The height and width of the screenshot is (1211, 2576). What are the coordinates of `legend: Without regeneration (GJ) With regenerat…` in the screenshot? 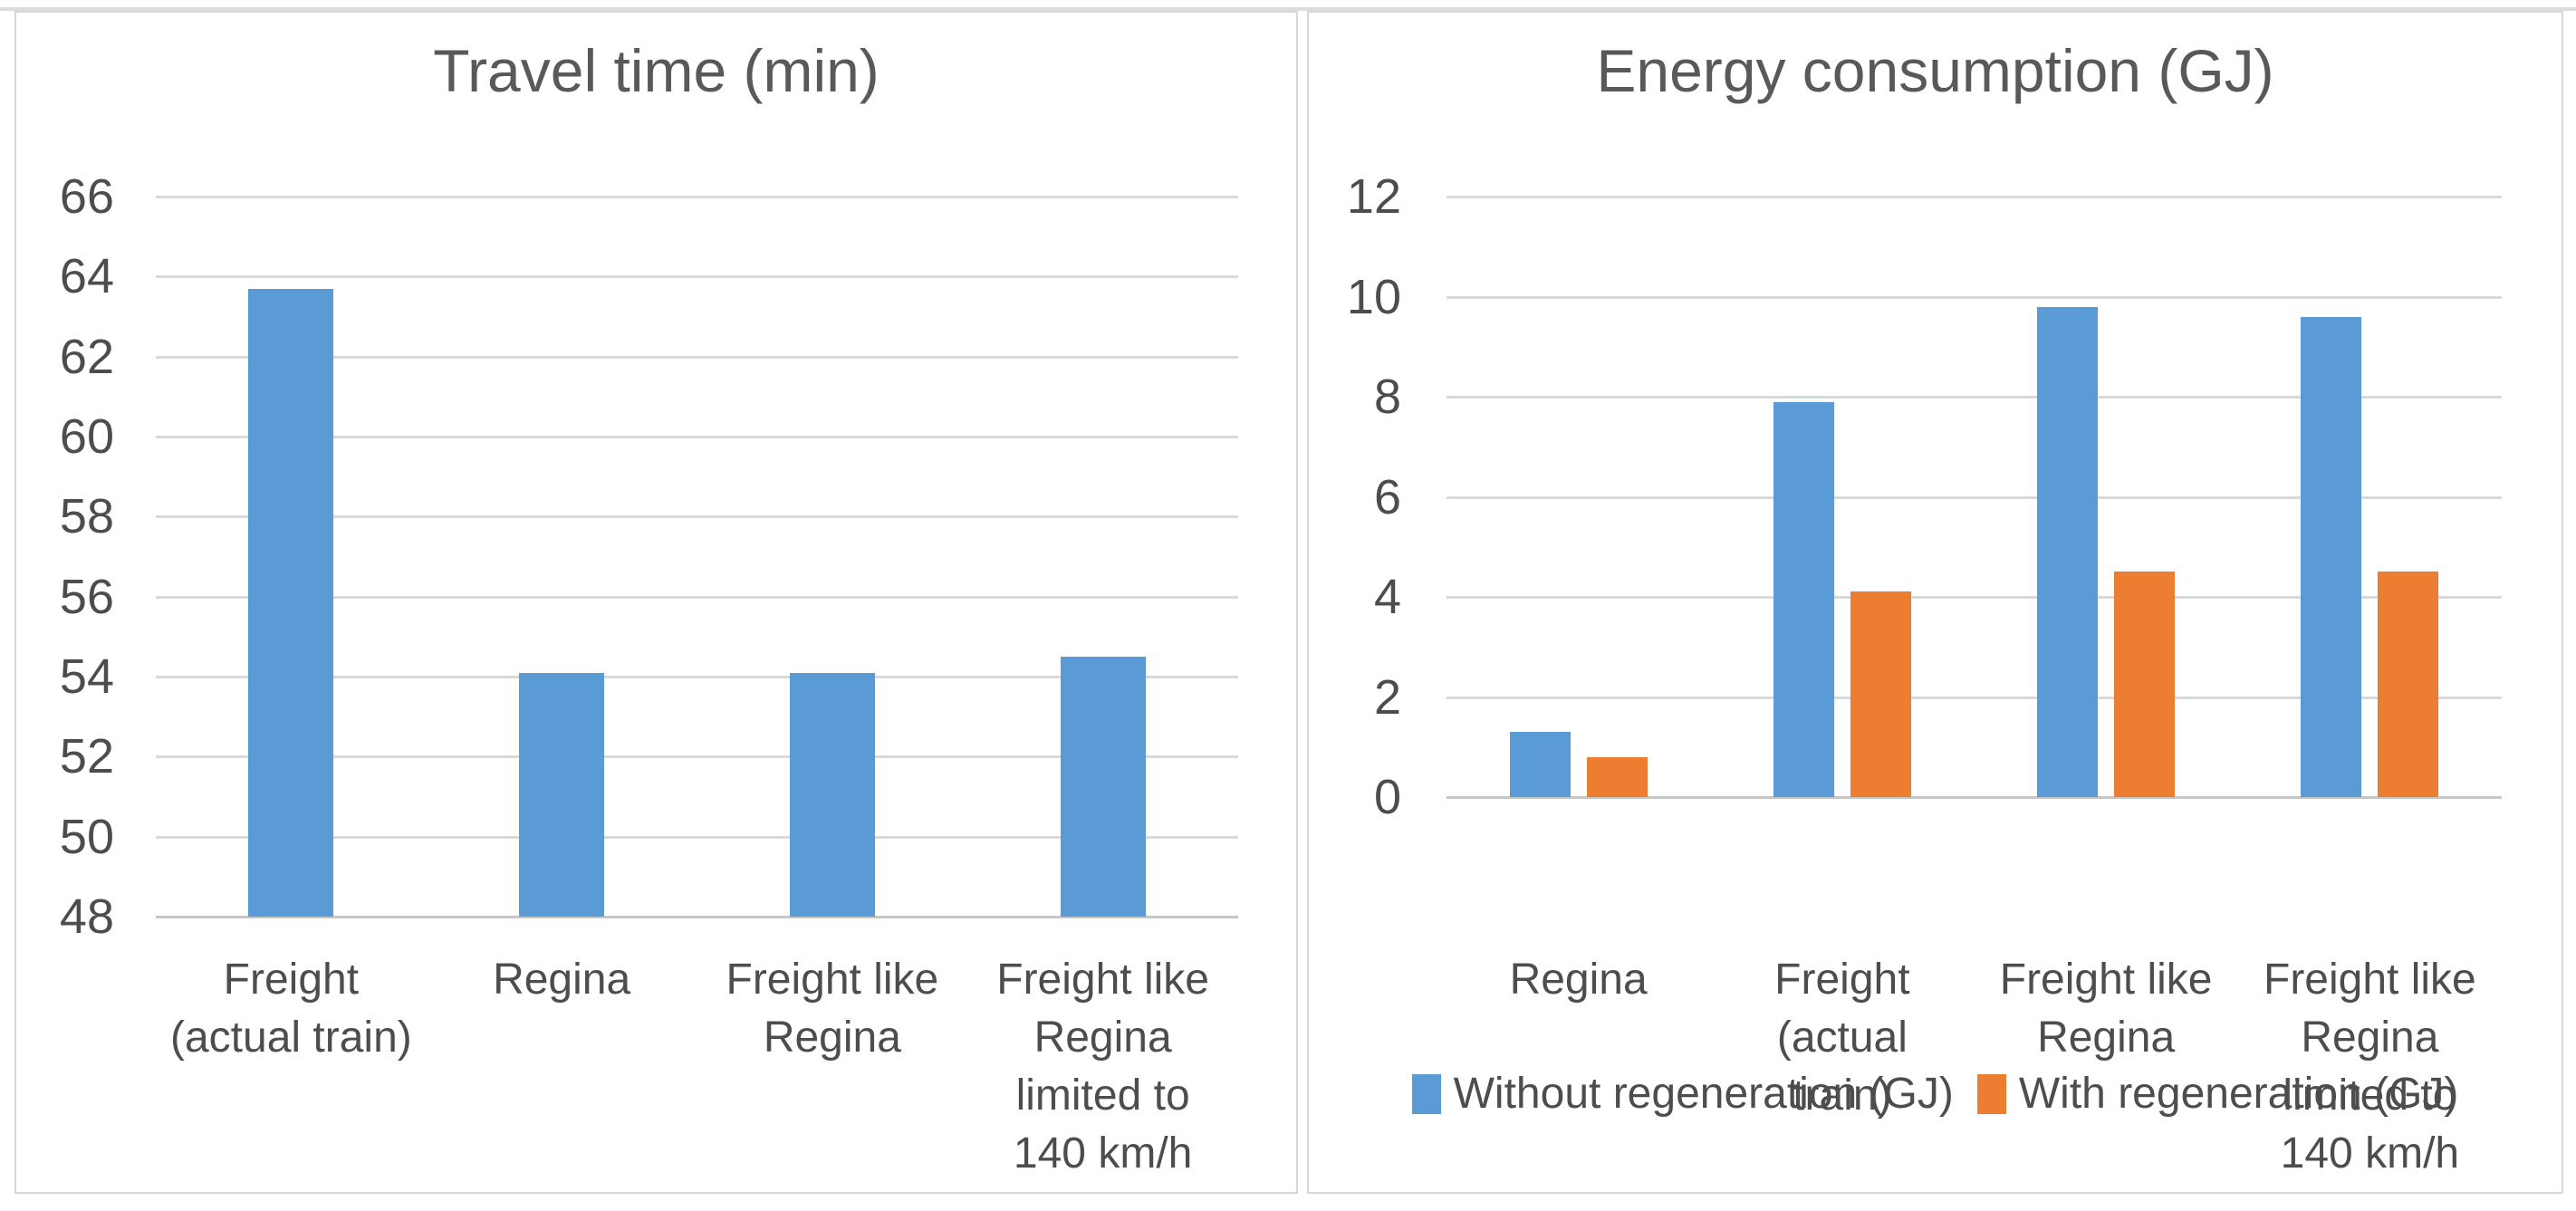 It's located at (1935, 1094).